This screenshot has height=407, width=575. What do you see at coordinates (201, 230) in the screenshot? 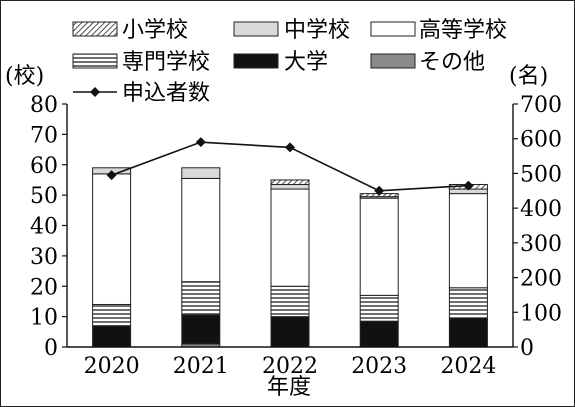
I see `bar-segment-white-2021` at bounding box center [201, 230].